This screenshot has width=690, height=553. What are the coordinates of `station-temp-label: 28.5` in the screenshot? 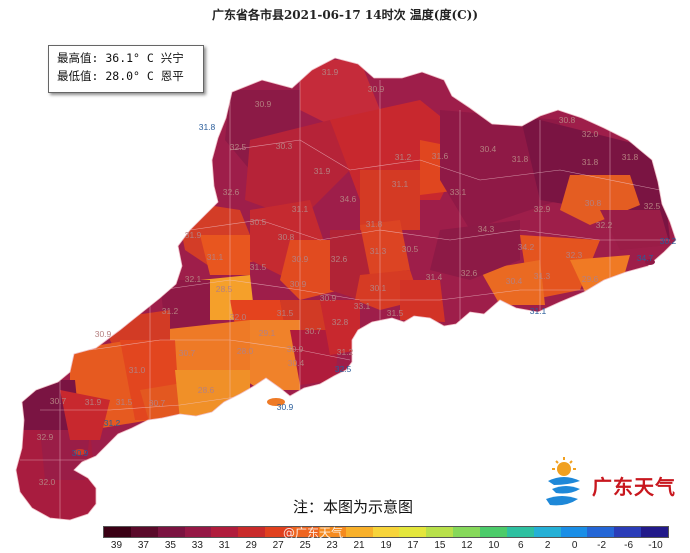 It's located at (224, 289).